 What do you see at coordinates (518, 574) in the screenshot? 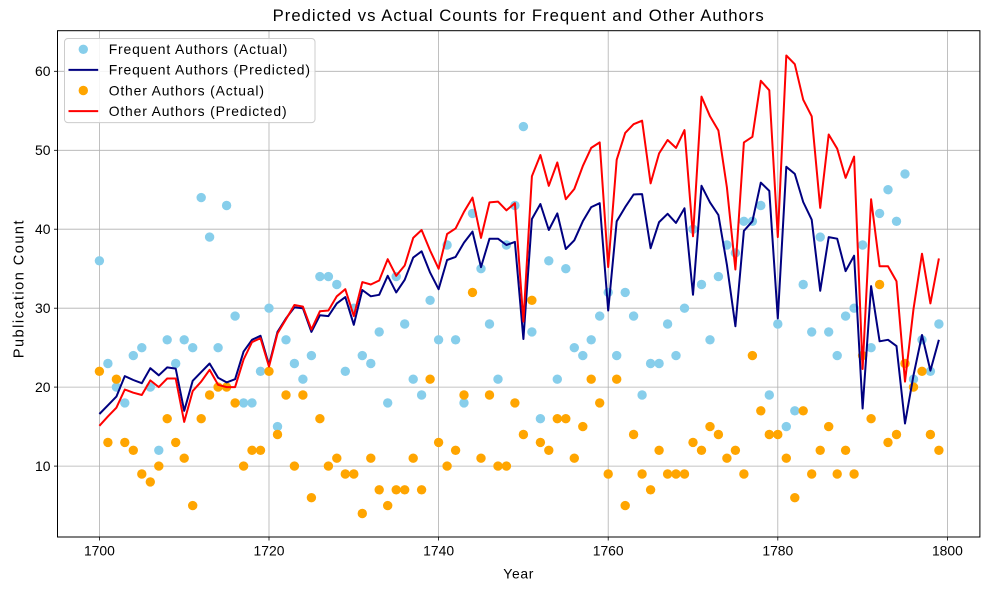
I see `svg-text: Year` at bounding box center [518, 574].